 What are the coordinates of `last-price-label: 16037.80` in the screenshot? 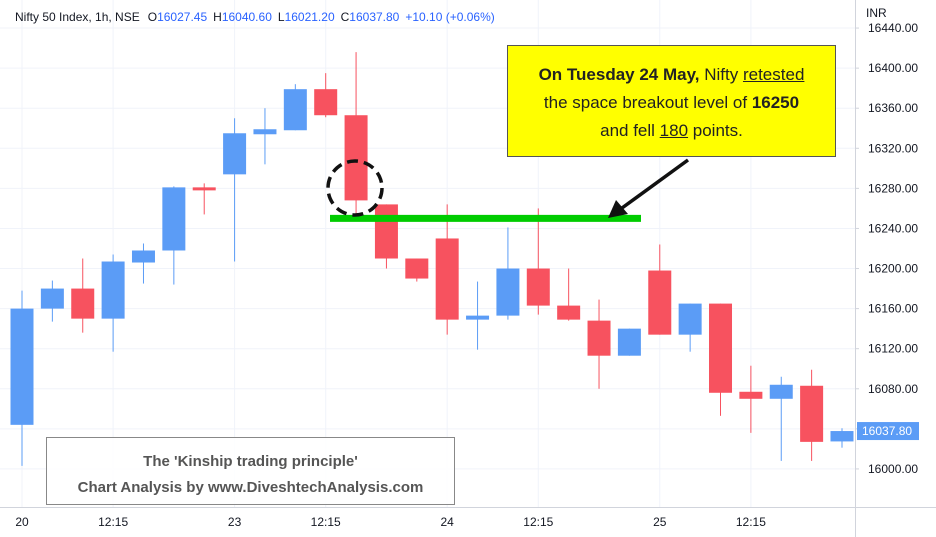 It's located at (887, 431).